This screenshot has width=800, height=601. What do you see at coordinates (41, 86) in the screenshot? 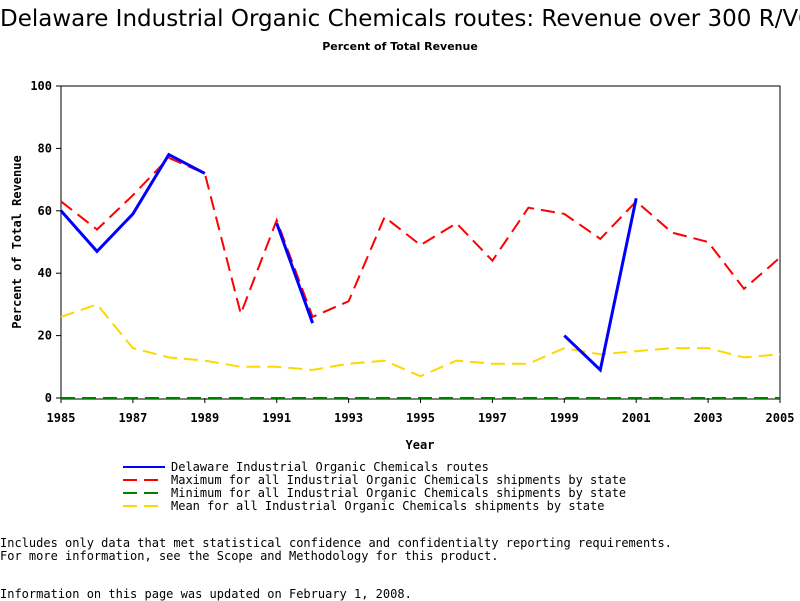
I see `y-tick-label: 100` at bounding box center [41, 86].